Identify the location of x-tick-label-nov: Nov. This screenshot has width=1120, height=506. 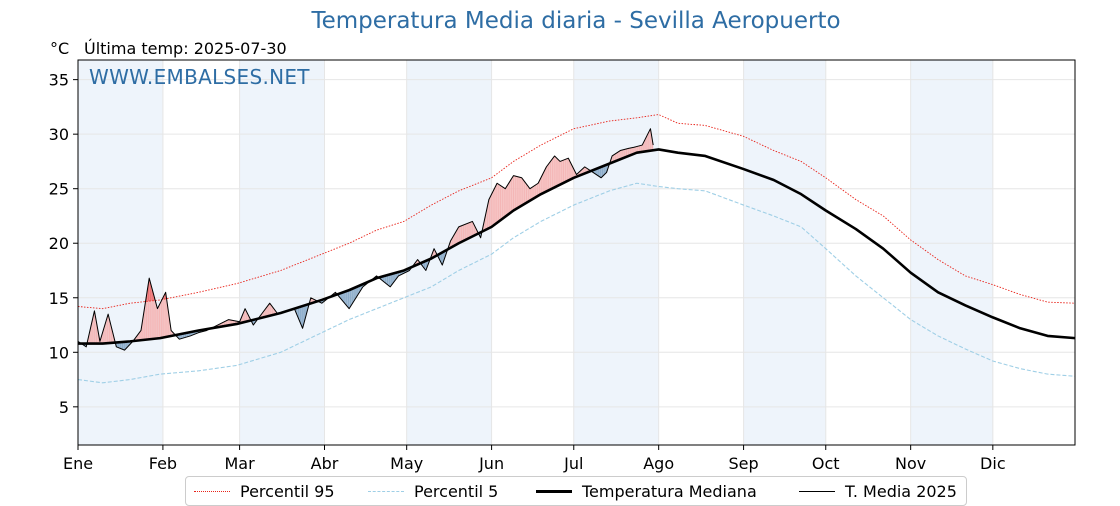
(910, 463).